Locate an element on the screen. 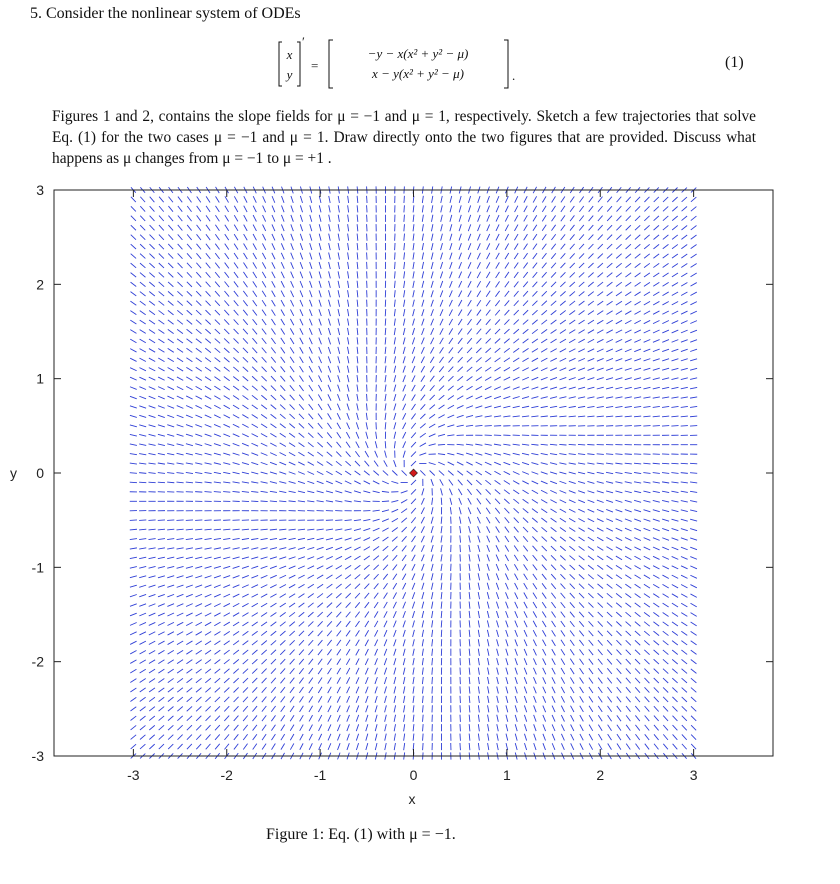 Image resolution: width=840 pixels, height=884 pixels. x-tick-label: 0 is located at coordinates (414, 775).